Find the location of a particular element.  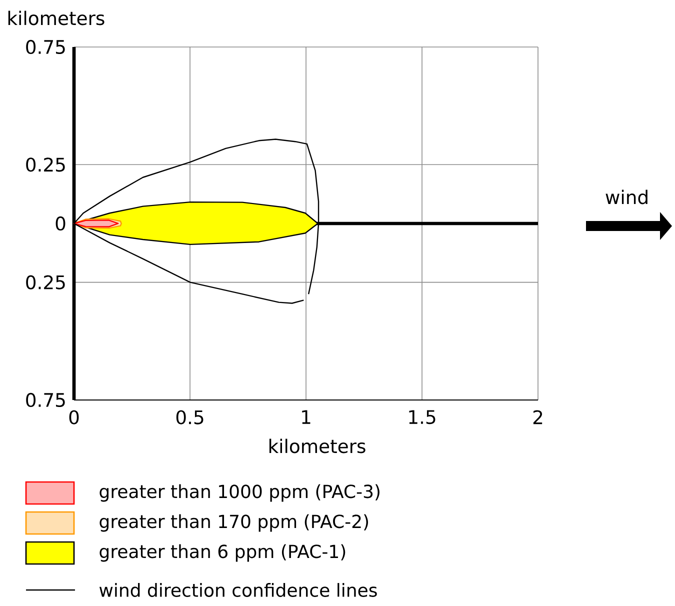

y-tick-label: 0 is located at coordinates (61, 223).